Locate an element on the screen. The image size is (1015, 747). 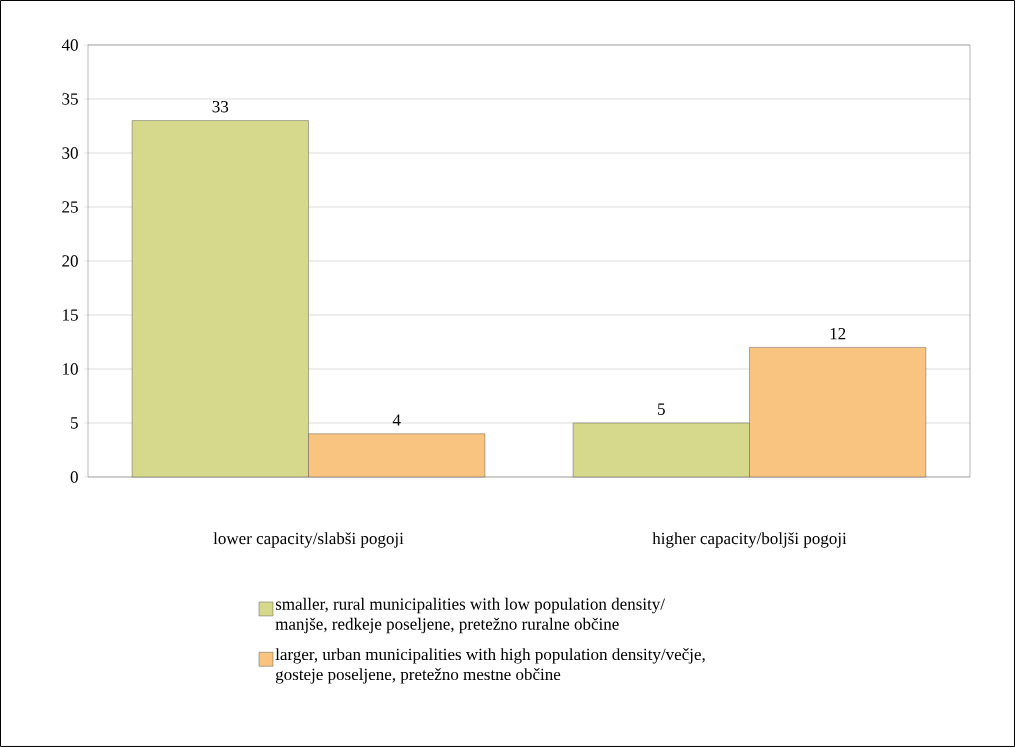
y-tick-label: 35 is located at coordinates (70, 99).